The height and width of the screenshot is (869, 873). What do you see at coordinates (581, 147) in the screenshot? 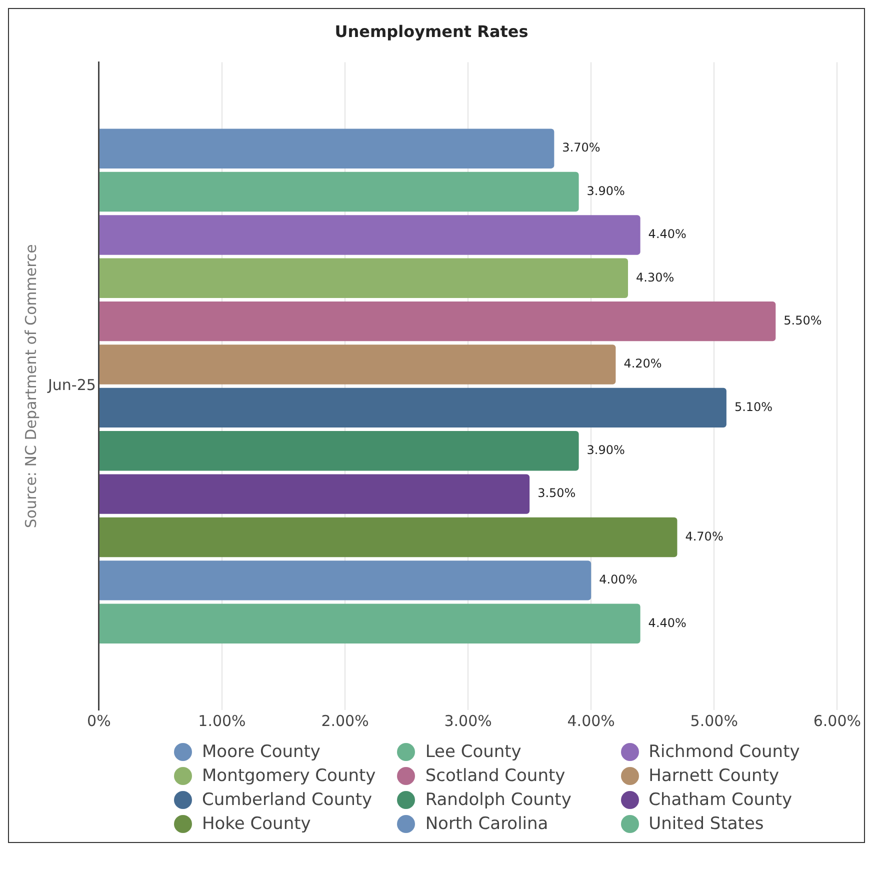
I see `data-label: 3.70%` at bounding box center [581, 147].